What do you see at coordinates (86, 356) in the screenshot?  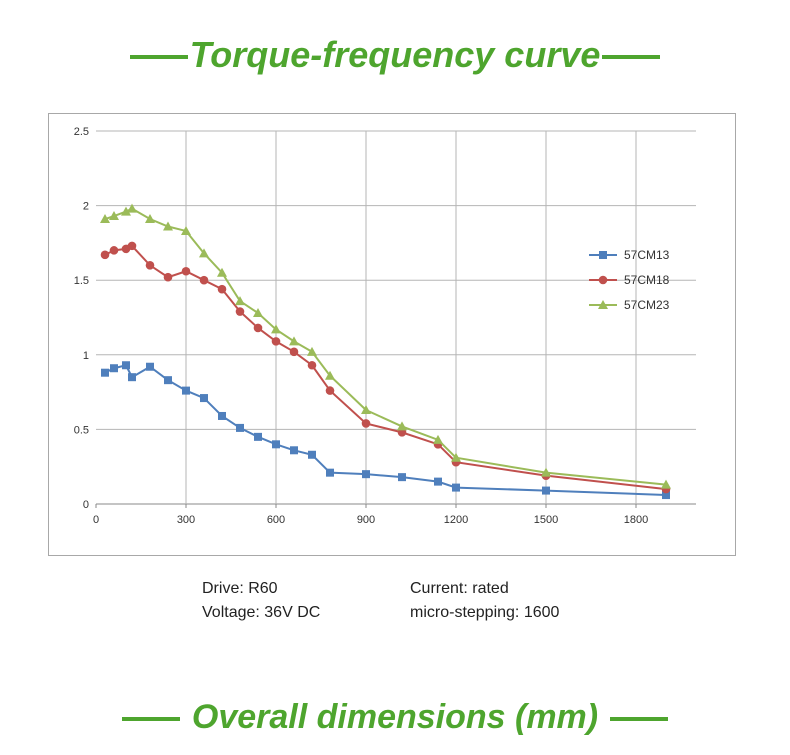 I see `y-tick-label: 1` at bounding box center [86, 356].